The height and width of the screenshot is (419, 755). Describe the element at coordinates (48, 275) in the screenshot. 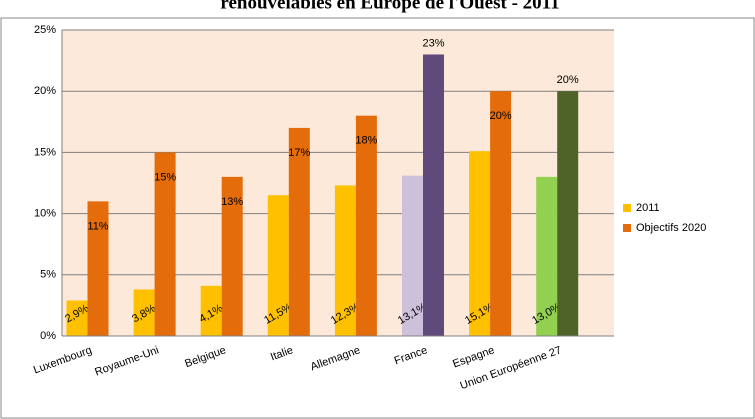

I see `y-tick-label: 5%` at that location.